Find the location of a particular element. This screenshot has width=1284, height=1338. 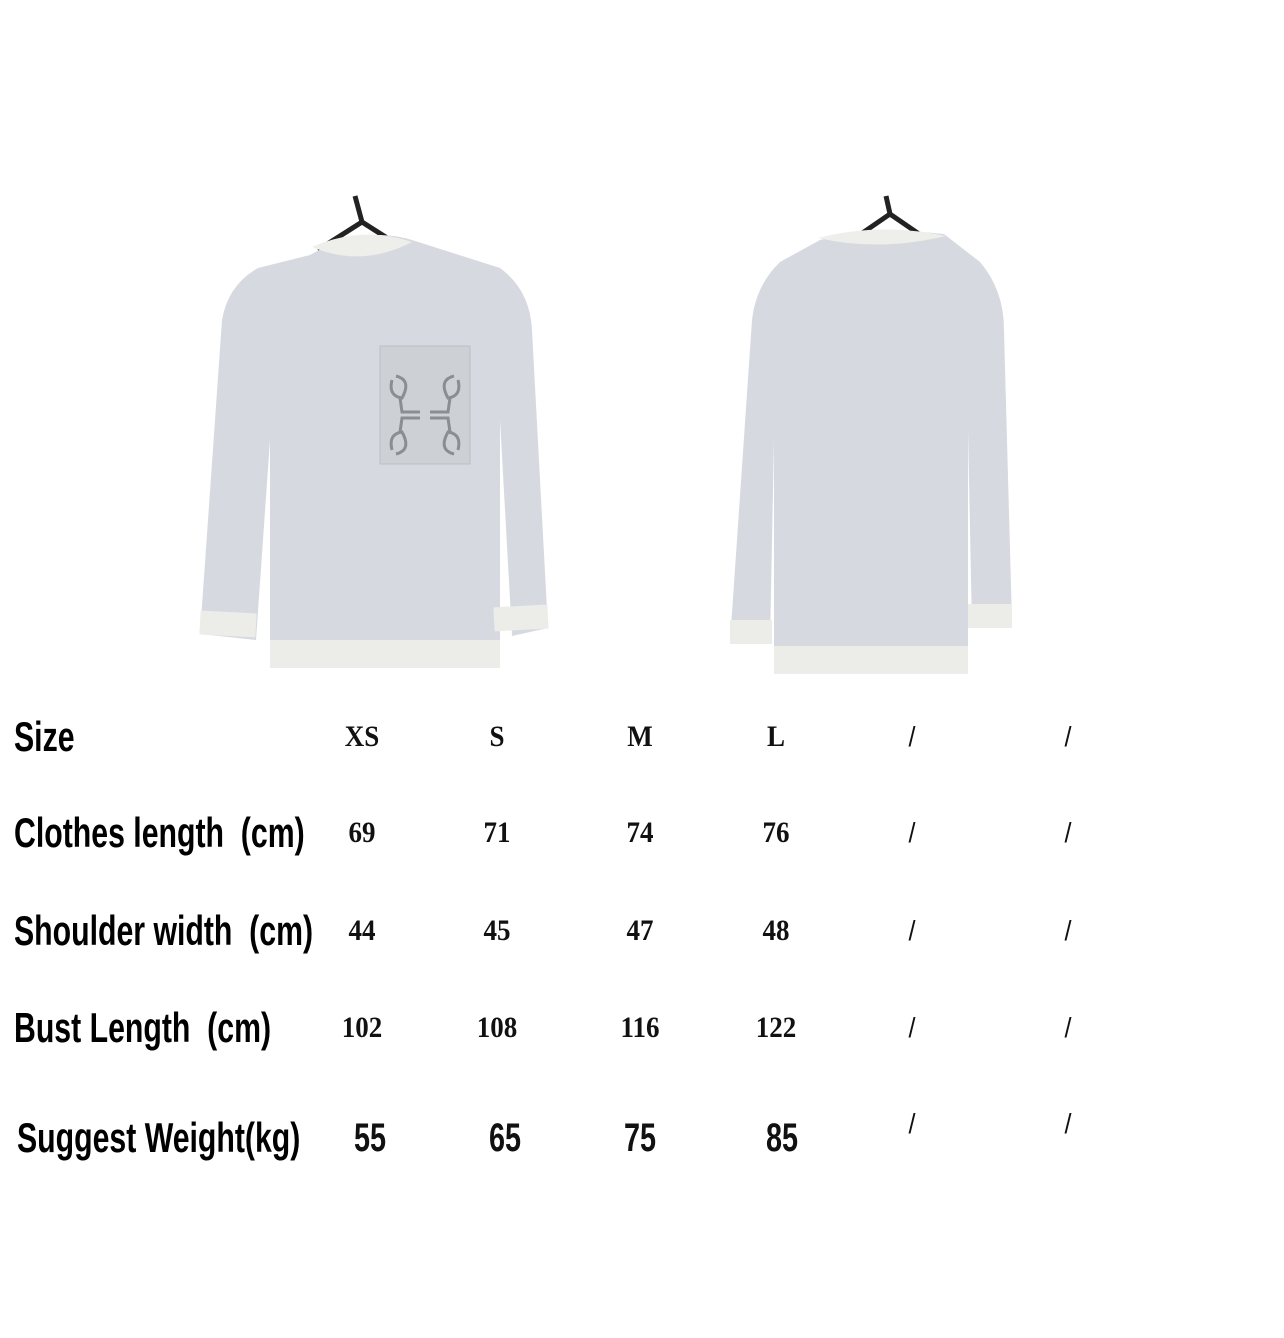

suggest-weight-row: Suggest Weight(kg) 55 65 75 85 / / is located at coordinates (642, 1138).